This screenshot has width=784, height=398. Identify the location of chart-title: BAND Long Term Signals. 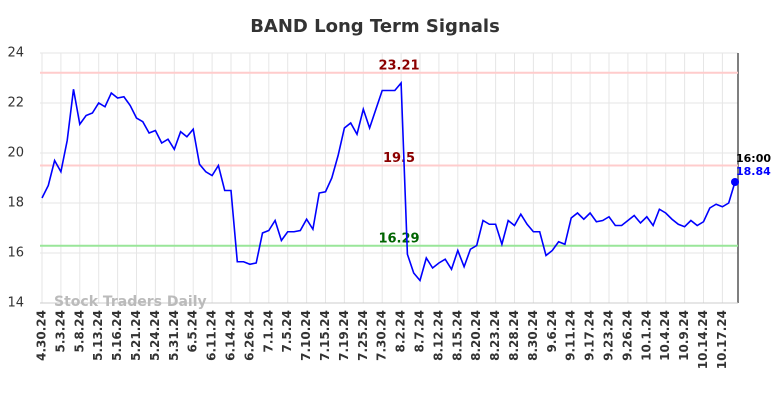
(375, 26).